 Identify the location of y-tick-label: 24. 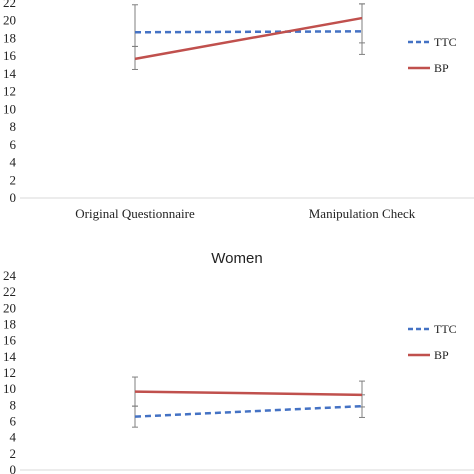
(10, 275).